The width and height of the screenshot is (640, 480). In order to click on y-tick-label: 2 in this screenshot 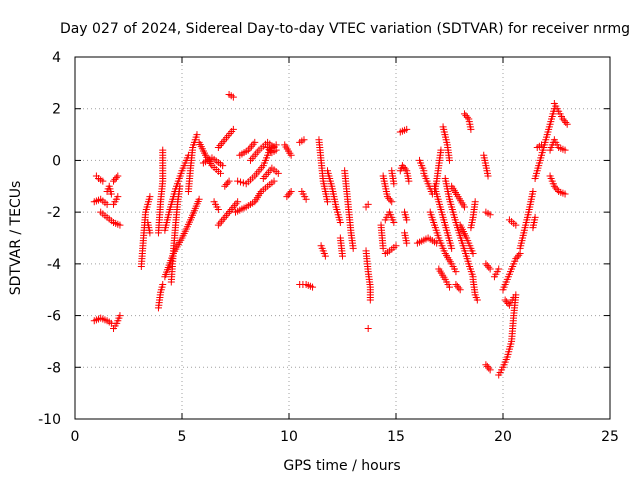, I will do `click(56, 110)`.